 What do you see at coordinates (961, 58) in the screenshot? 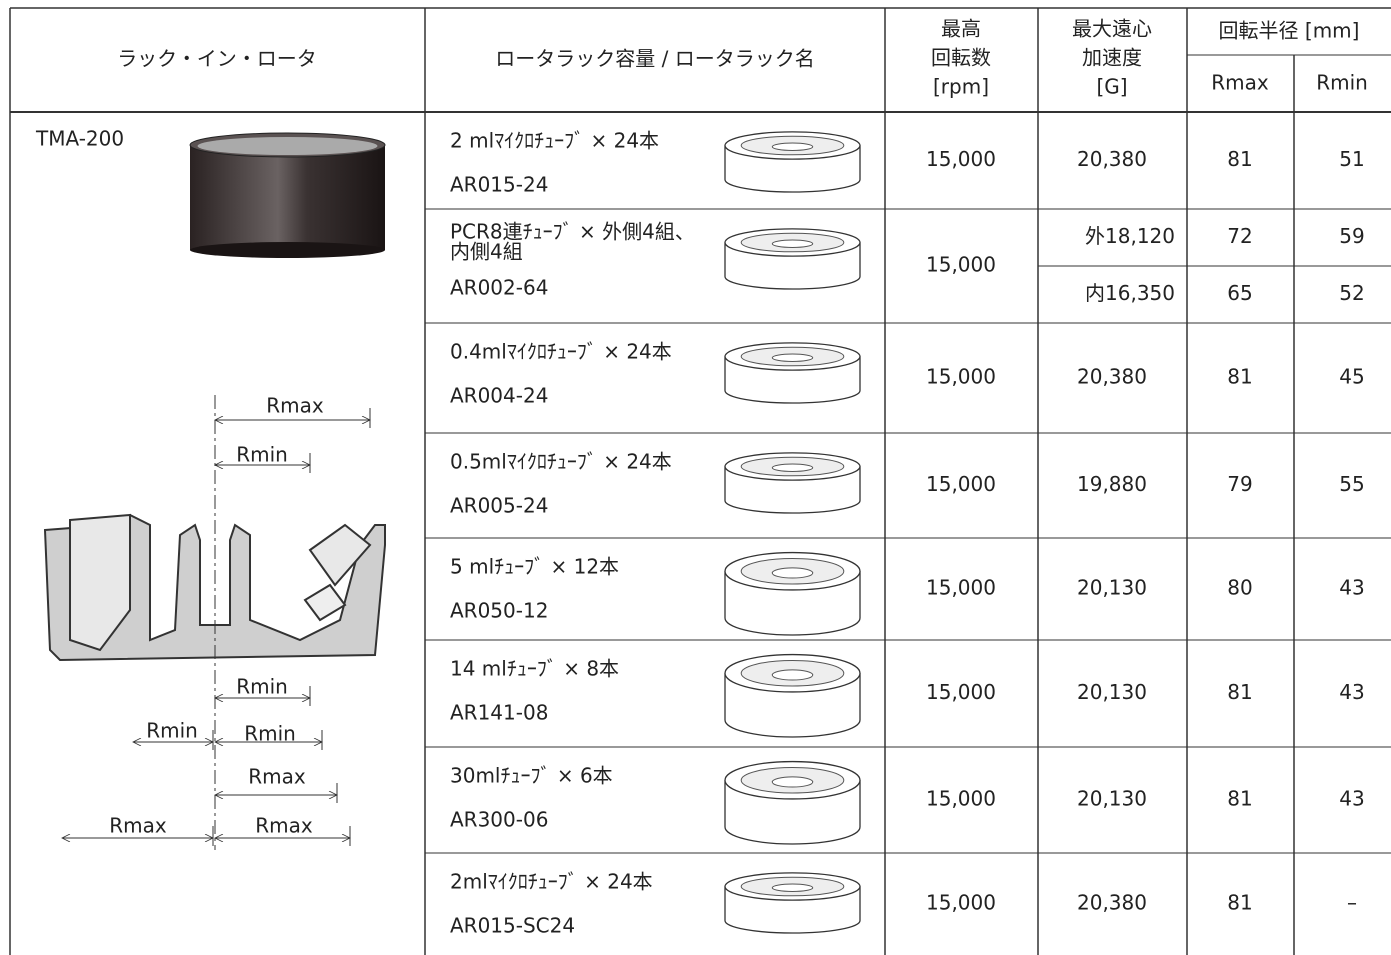
I see `header-cell: 回転数` at bounding box center [961, 58].